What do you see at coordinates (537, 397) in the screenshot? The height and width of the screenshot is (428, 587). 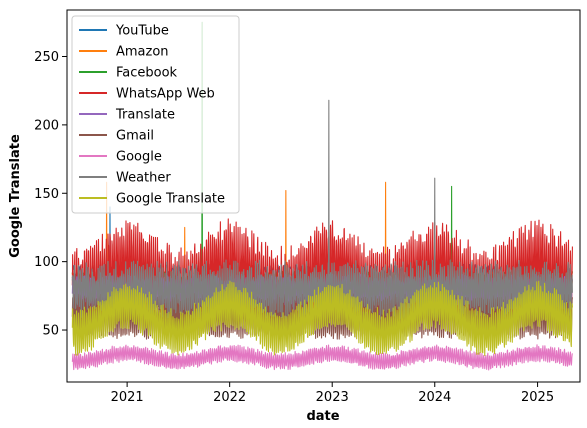 I see `x-tick-label: 2025` at bounding box center [537, 397].